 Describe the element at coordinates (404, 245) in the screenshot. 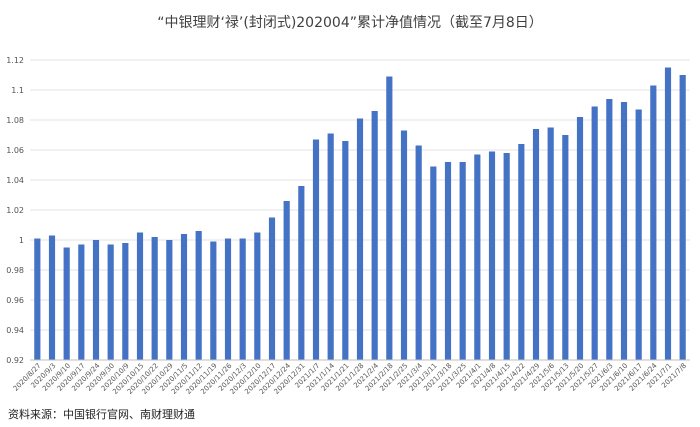

I see `bar-2021/2/25` at that location.